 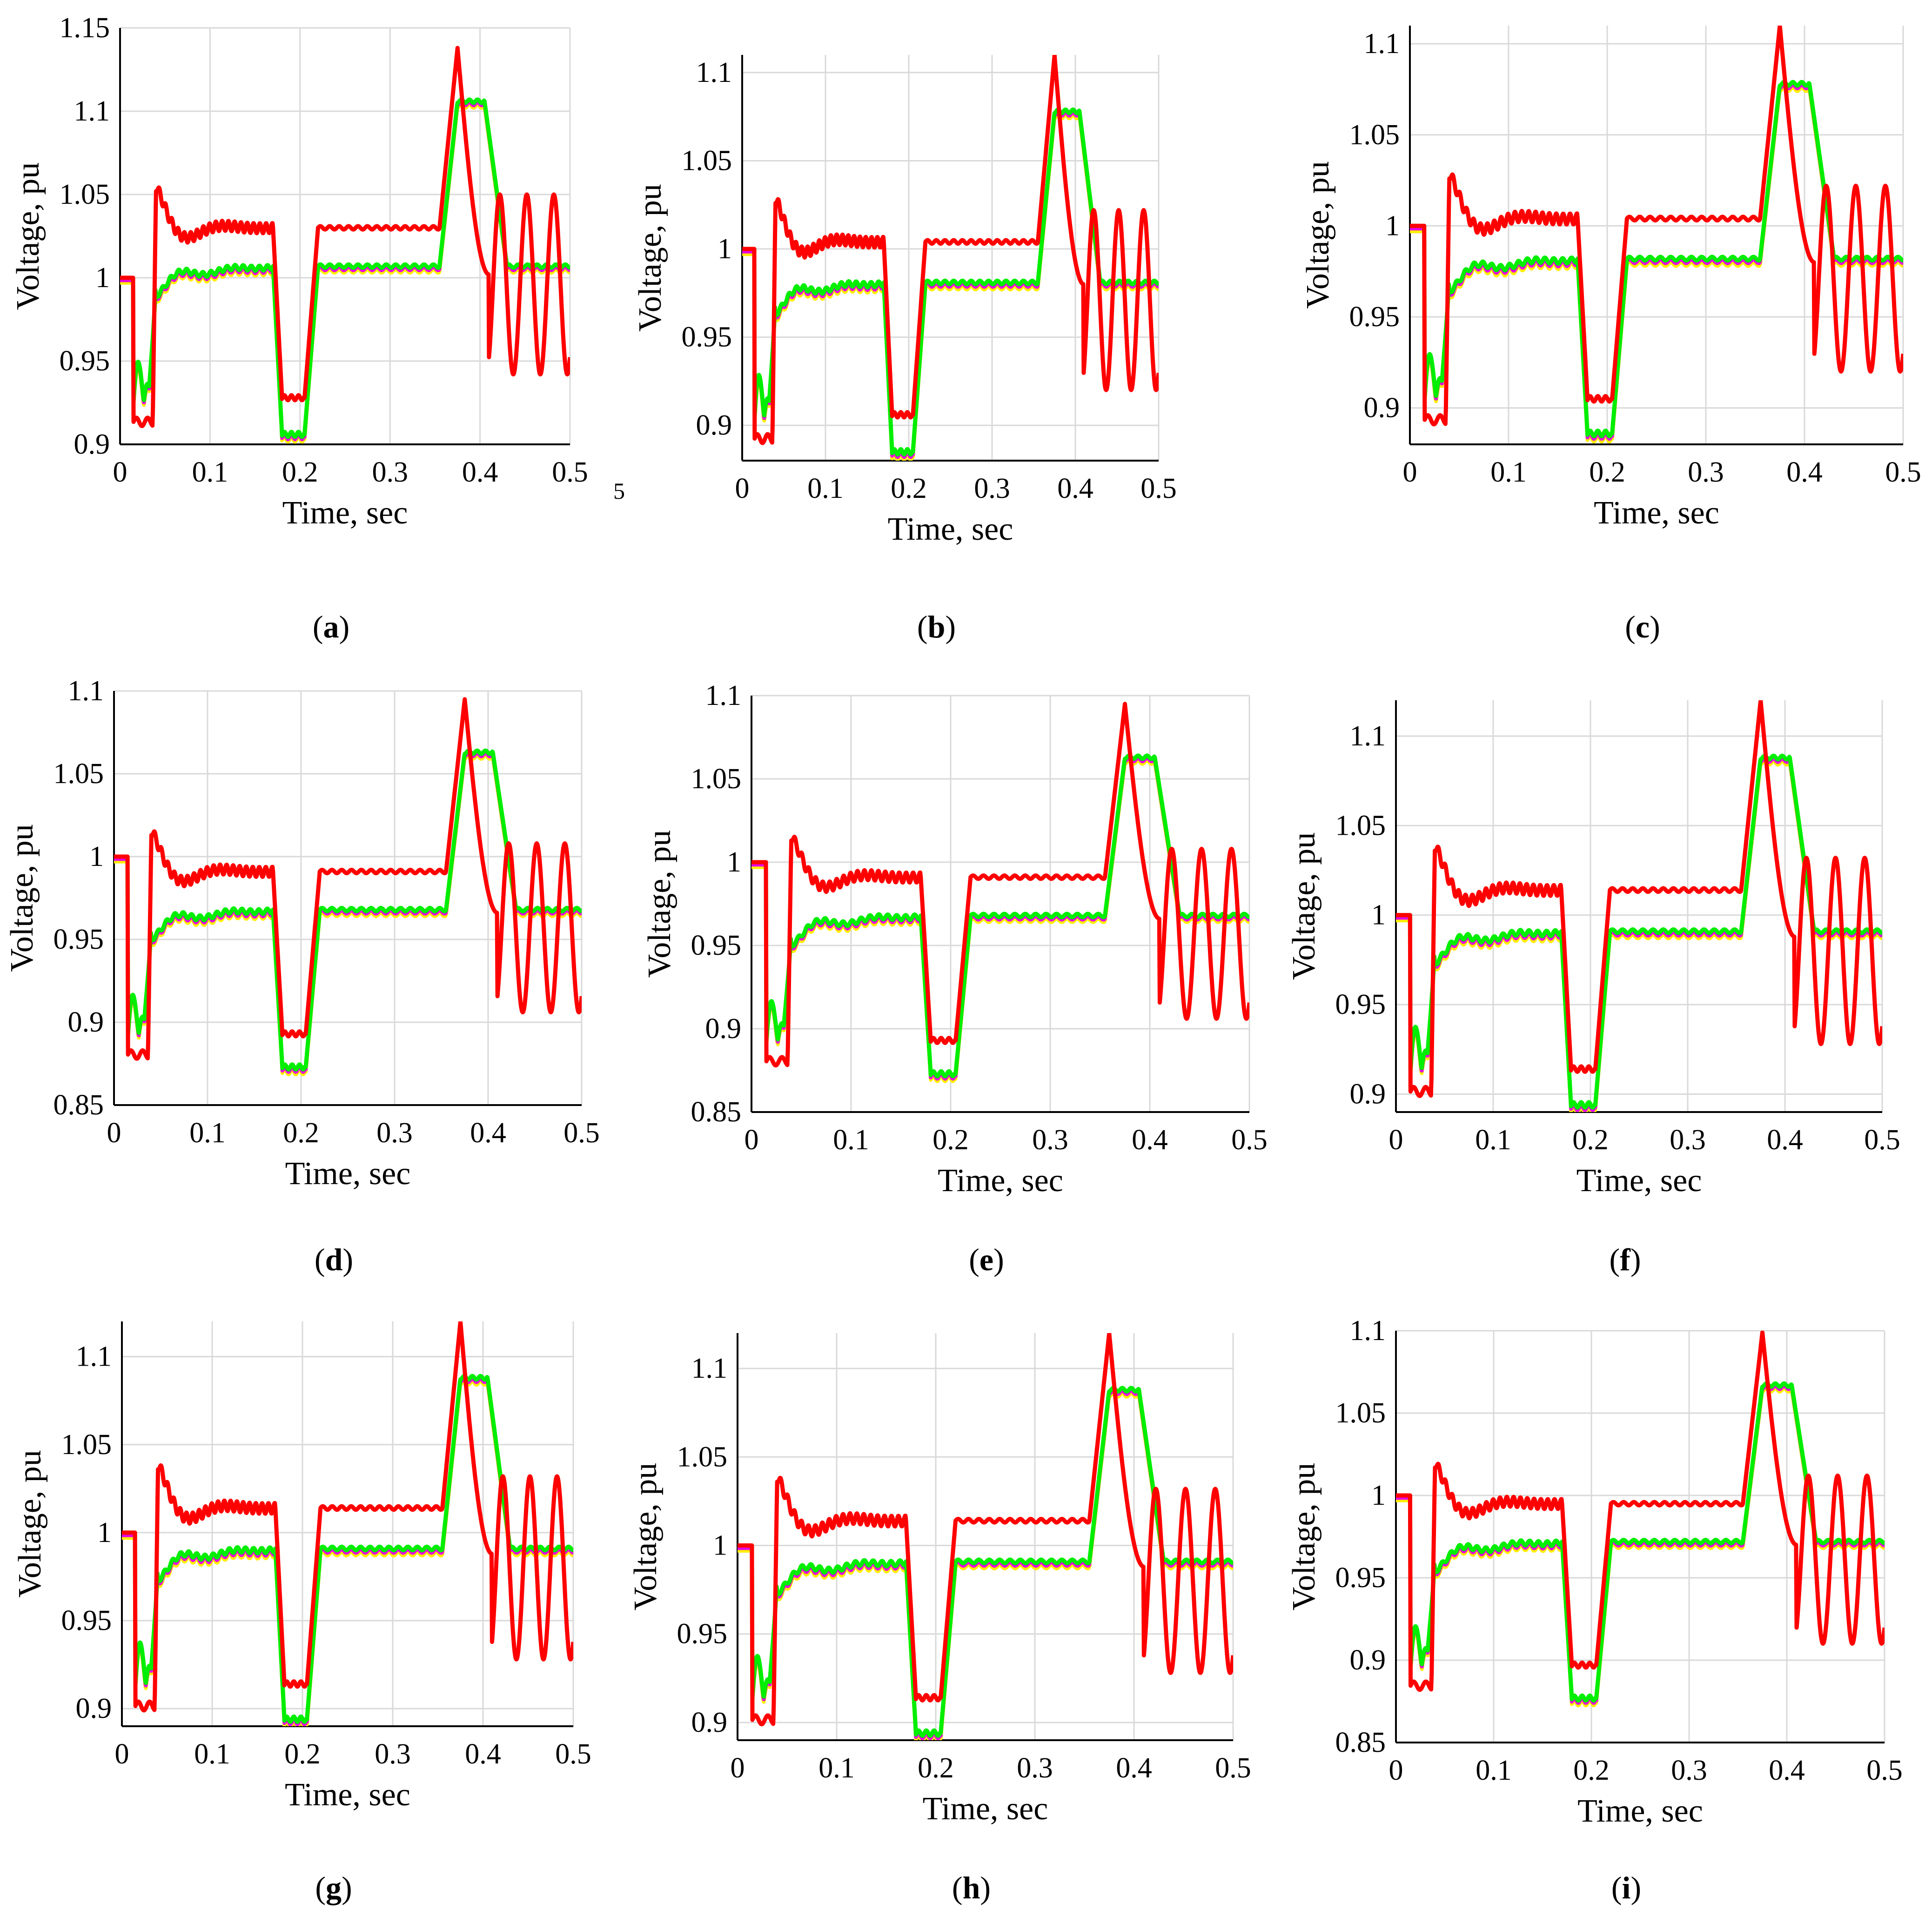 I want to click on caption-letter: c, so click(x=1643, y=626).